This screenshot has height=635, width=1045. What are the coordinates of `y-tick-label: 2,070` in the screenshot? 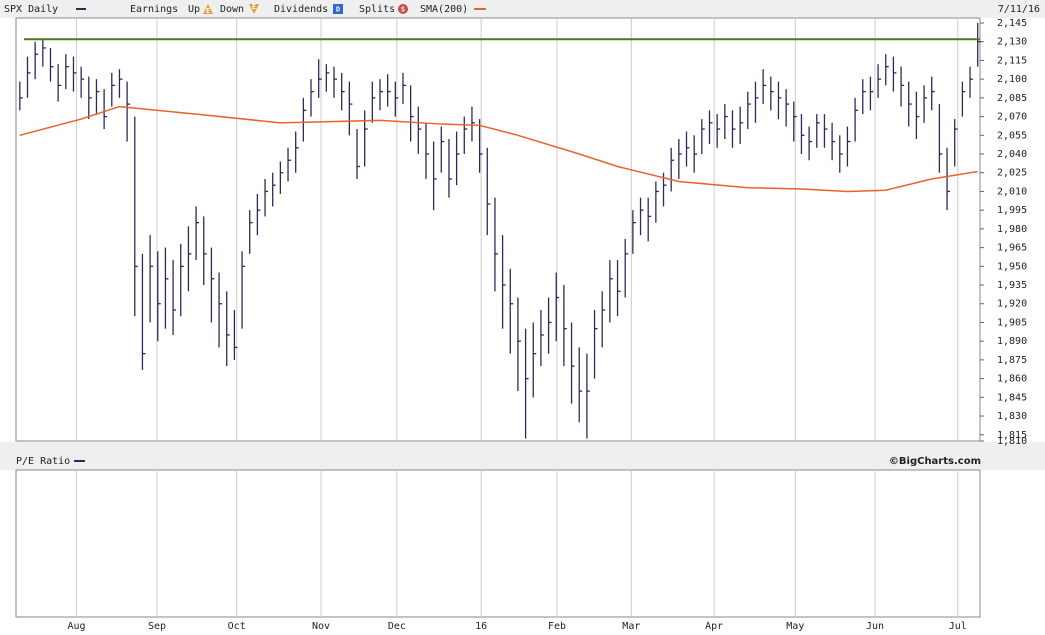 It's located at (1012, 117).